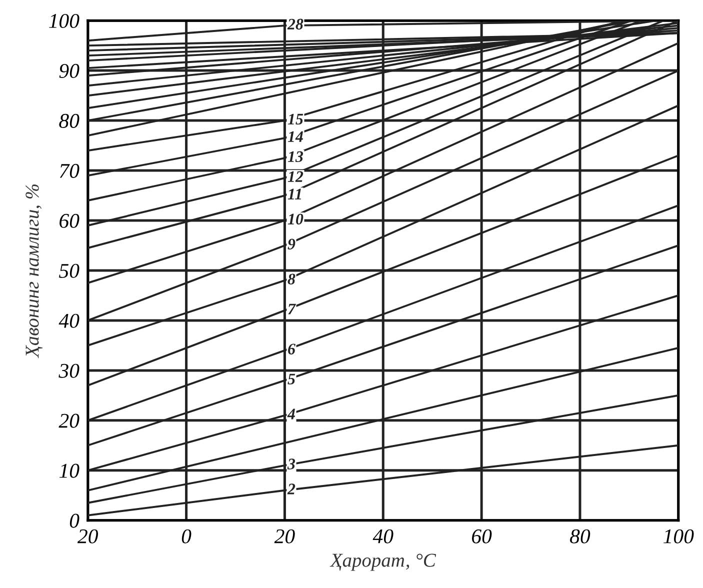  I want to click on y-tick-label: 50, so click(69, 271).